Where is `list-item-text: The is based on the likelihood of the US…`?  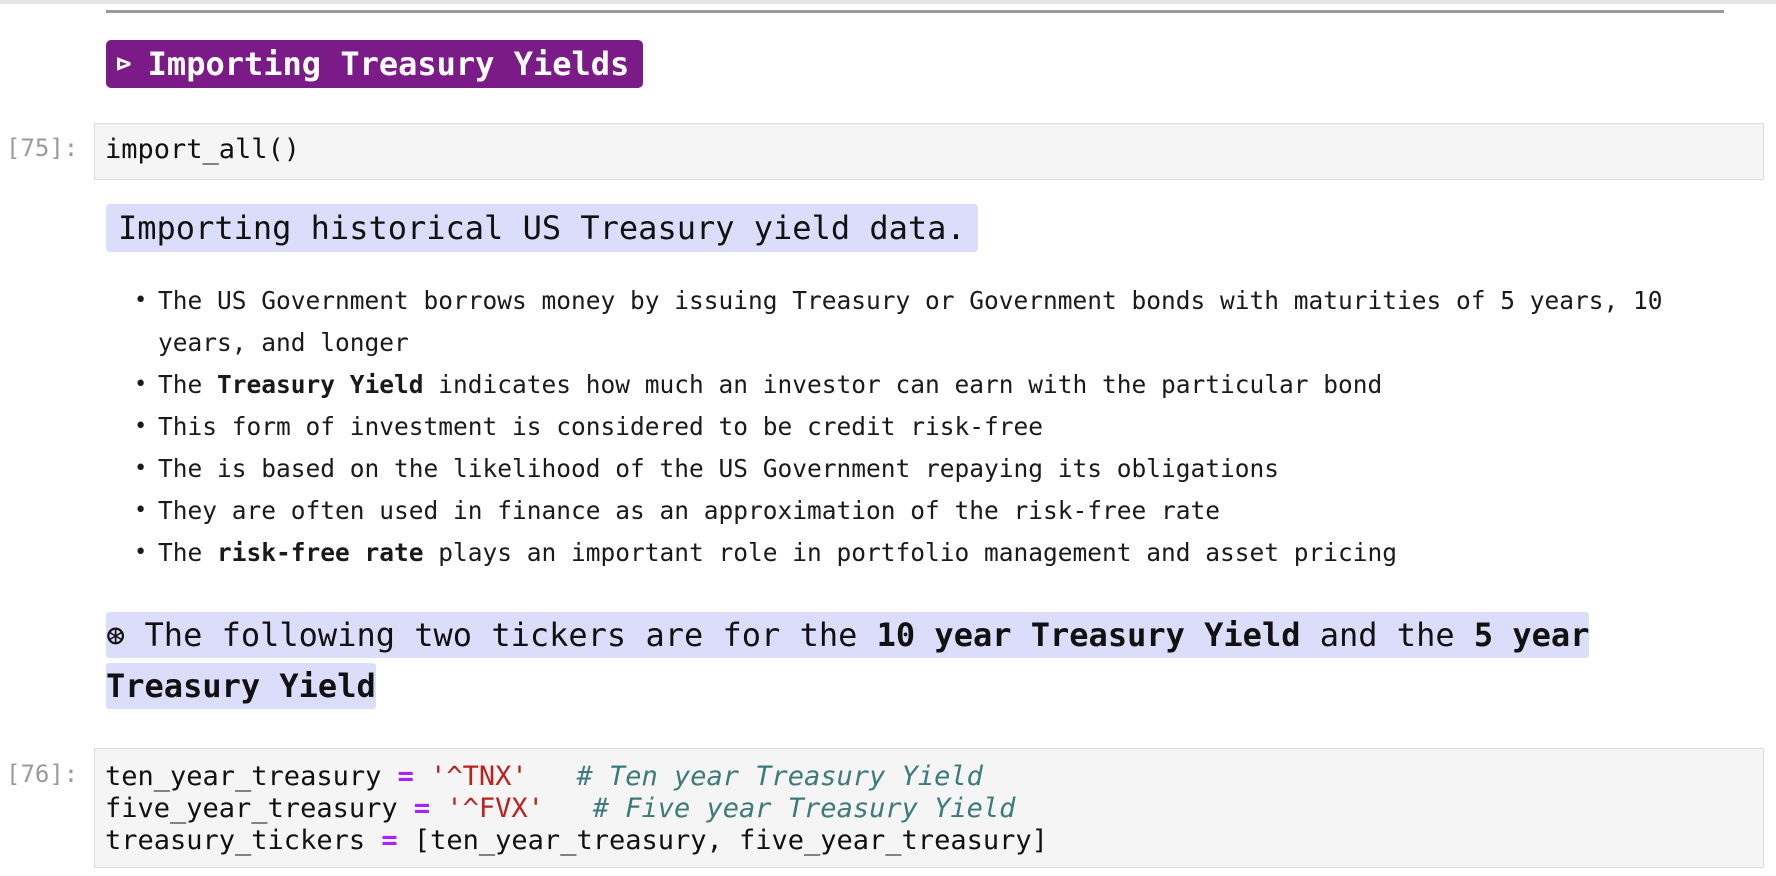 list-item-text: The is based on the likelihood of the US… is located at coordinates (719, 468).